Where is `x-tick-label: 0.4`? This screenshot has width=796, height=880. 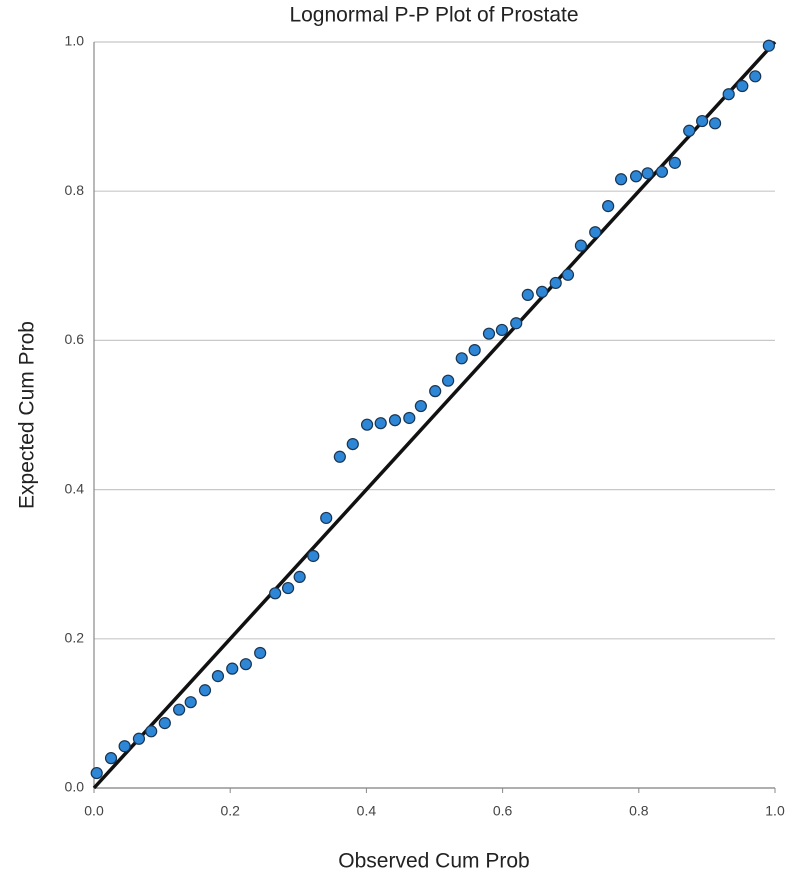 x-tick-label: 0.4 is located at coordinates (367, 811).